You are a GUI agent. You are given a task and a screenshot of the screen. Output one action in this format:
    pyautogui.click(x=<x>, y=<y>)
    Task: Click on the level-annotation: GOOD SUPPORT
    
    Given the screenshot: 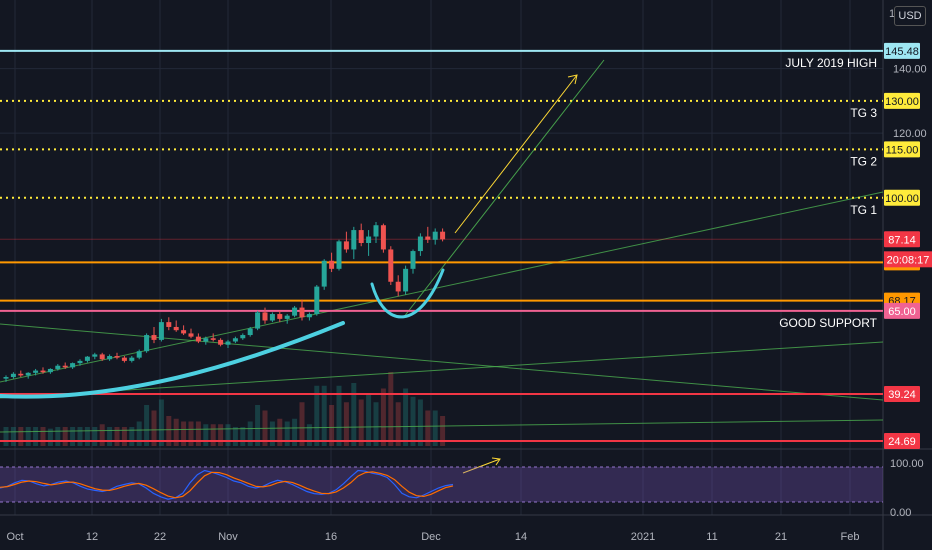 What is the action you would take?
    pyautogui.click(x=828, y=323)
    